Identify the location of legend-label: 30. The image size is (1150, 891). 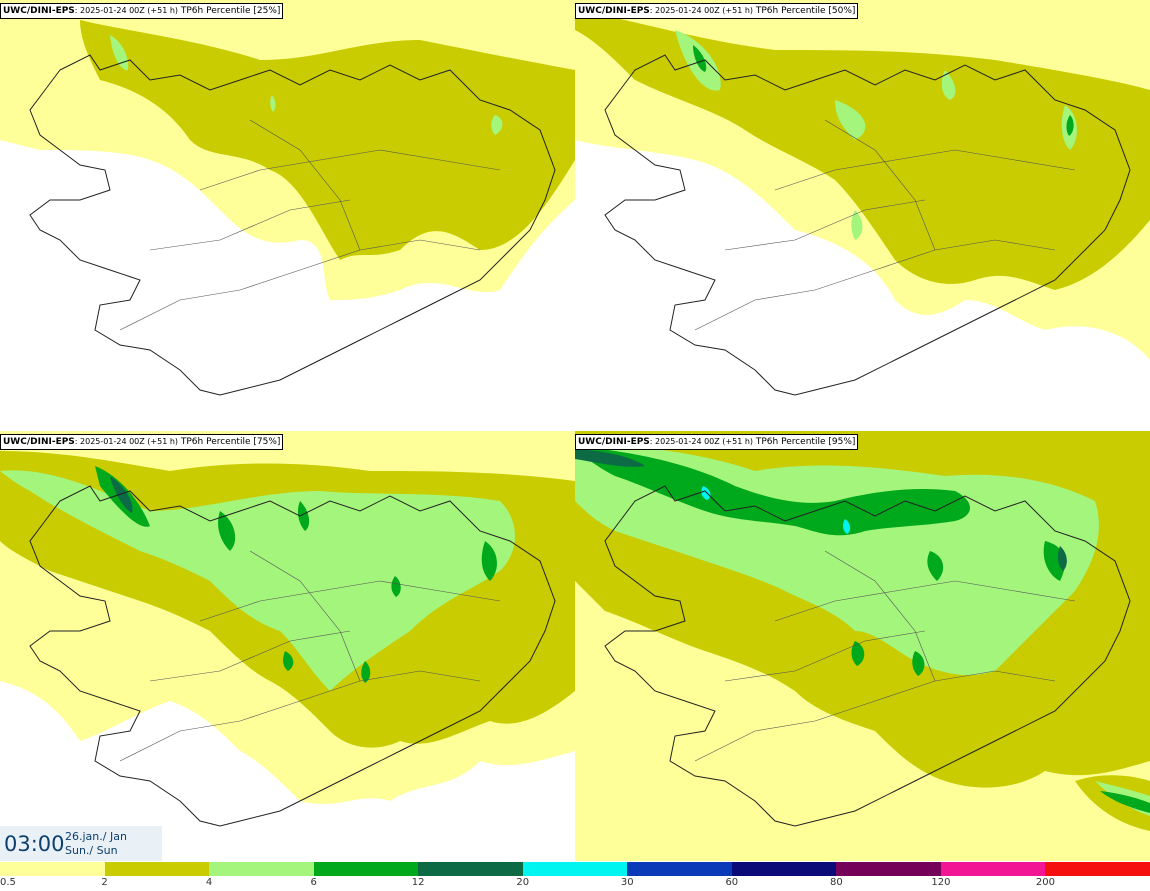
(627, 882).